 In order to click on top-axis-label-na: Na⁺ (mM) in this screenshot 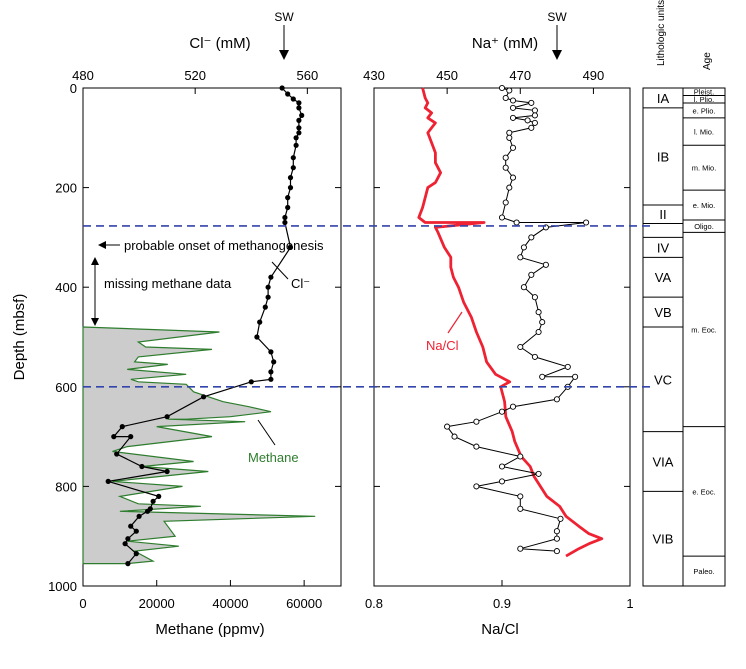, I will do `click(505, 43)`.